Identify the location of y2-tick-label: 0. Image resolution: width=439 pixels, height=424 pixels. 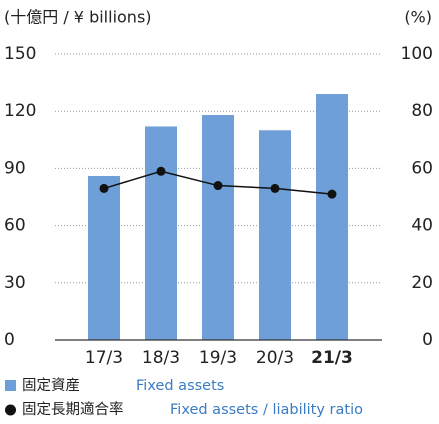
(427, 340).